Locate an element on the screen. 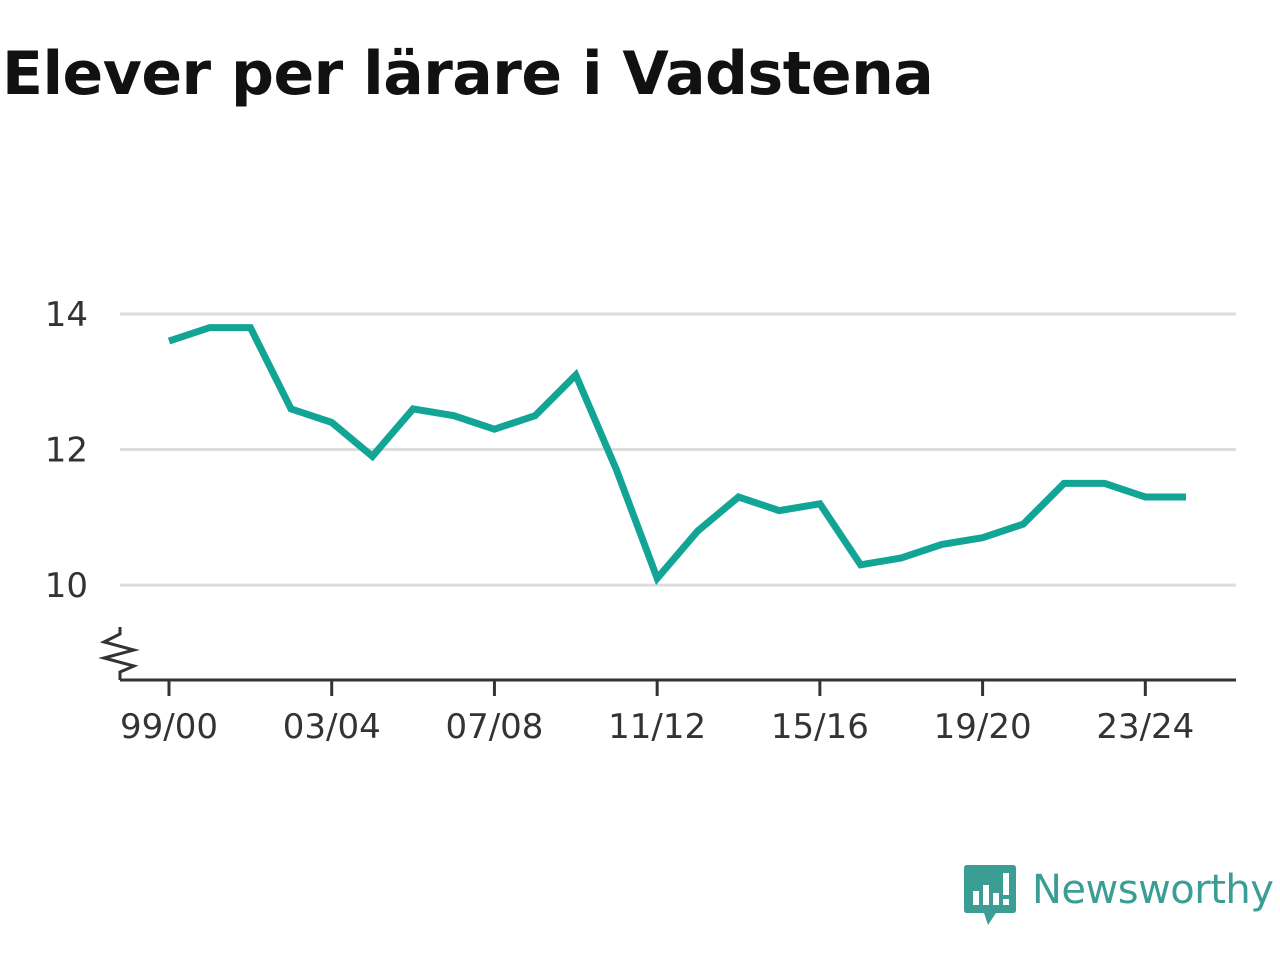 The height and width of the screenshot is (960, 1280). y-axis-break-marker is located at coordinates (119, 653).